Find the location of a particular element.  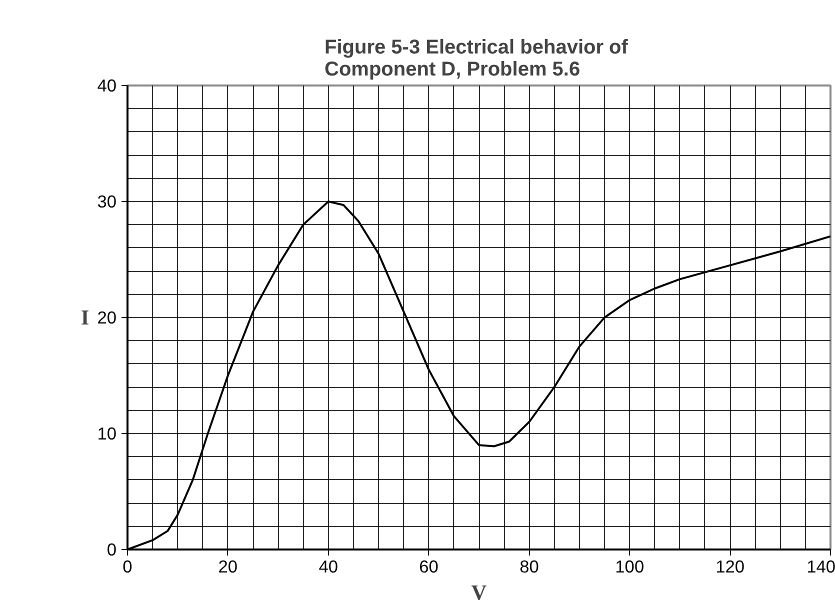

y-tick-label: 20 is located at coordinates (107, 318).